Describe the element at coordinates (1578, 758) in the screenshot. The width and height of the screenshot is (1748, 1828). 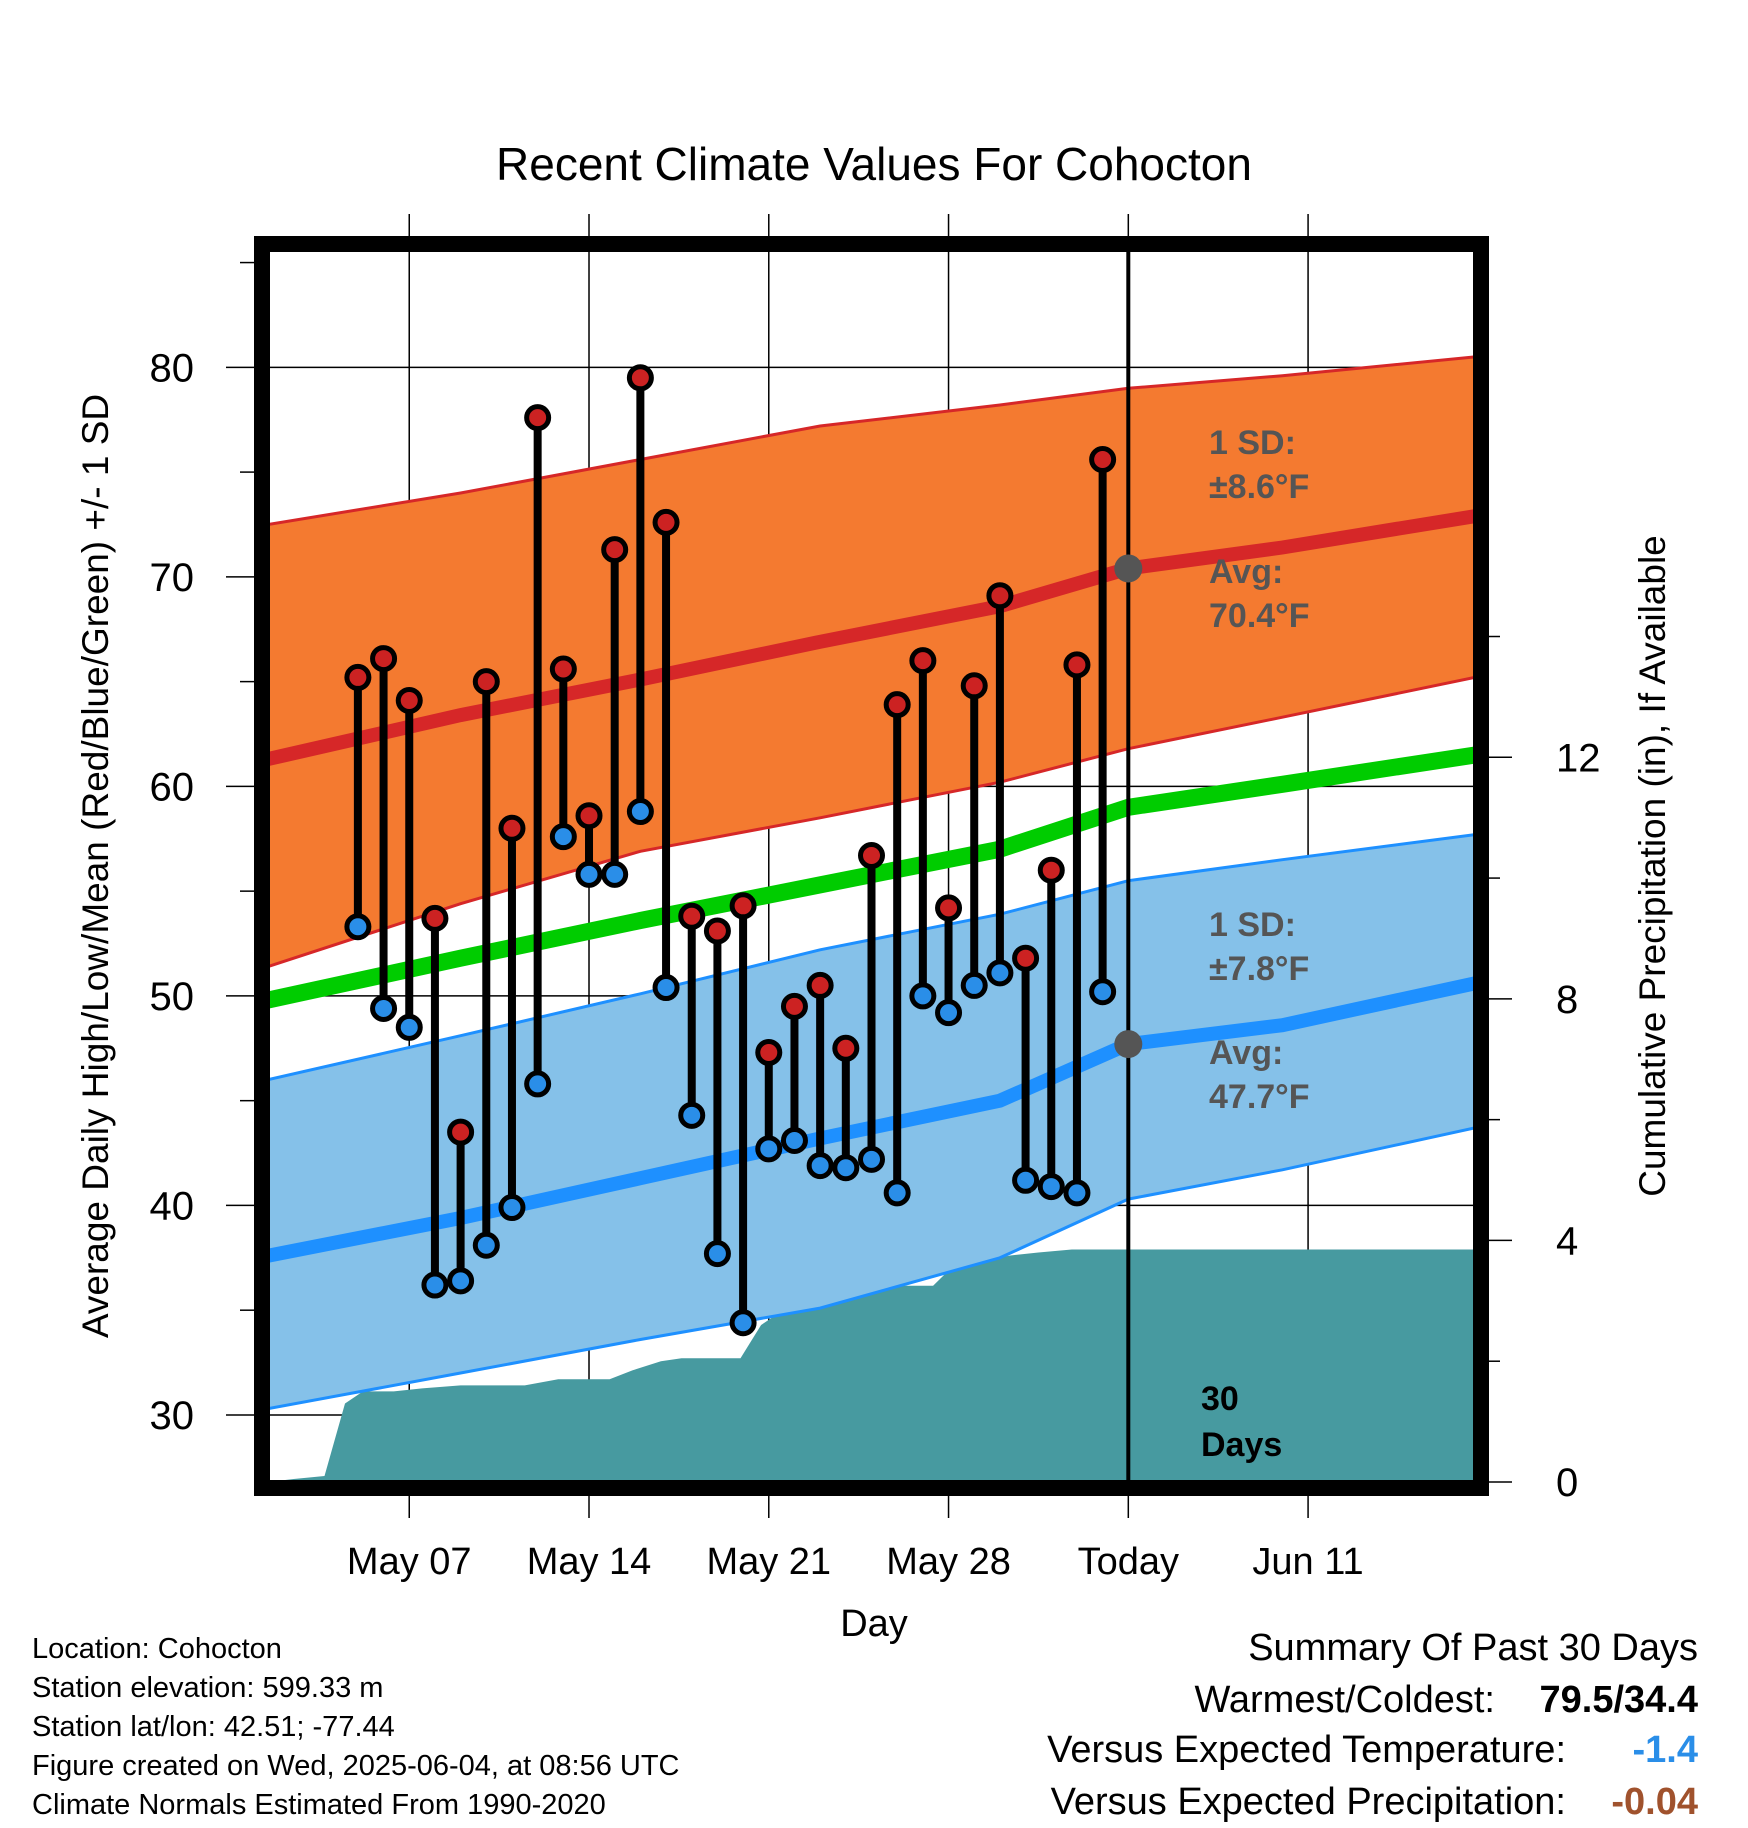
I see `y-tick-label-right: 12` at that location.